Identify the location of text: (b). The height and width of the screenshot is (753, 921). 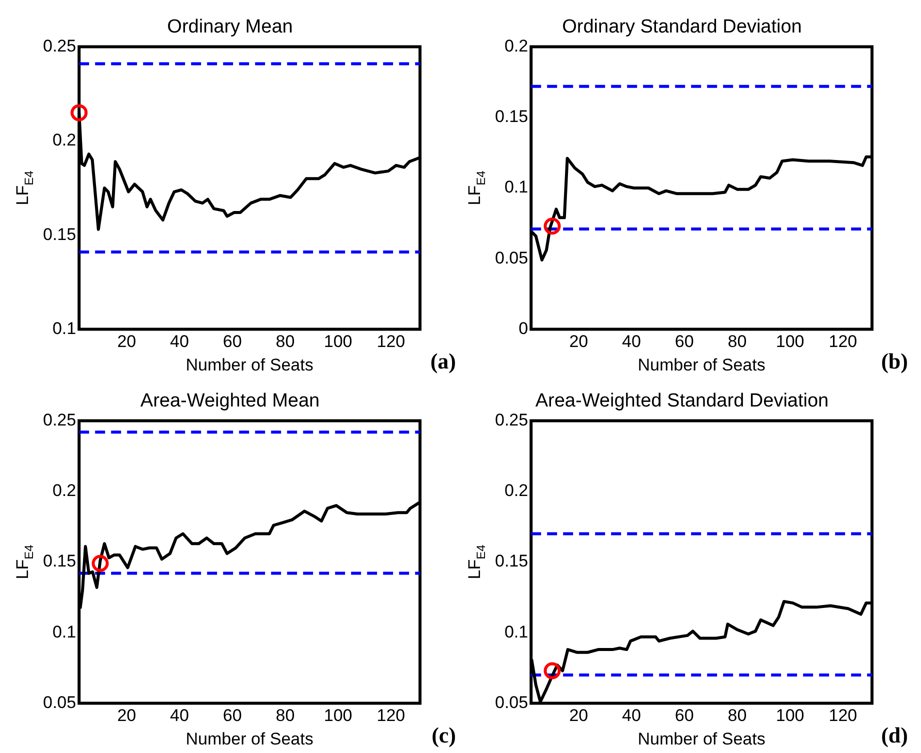
(894, 361).